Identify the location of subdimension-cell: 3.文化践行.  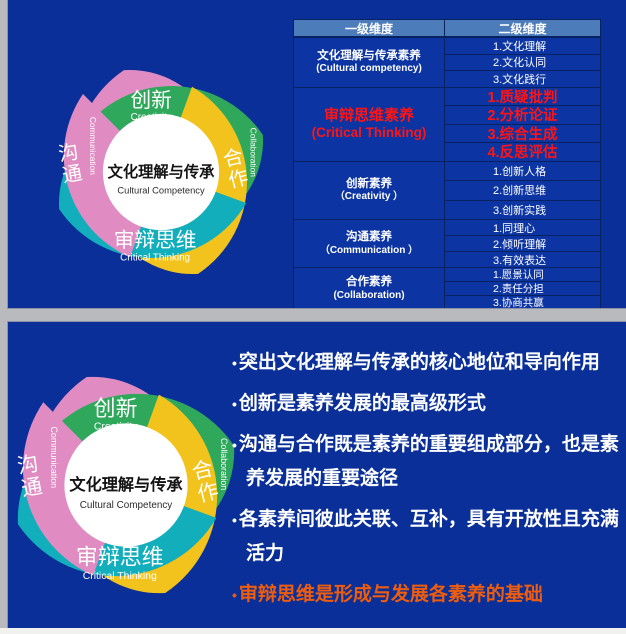
(522, 78).